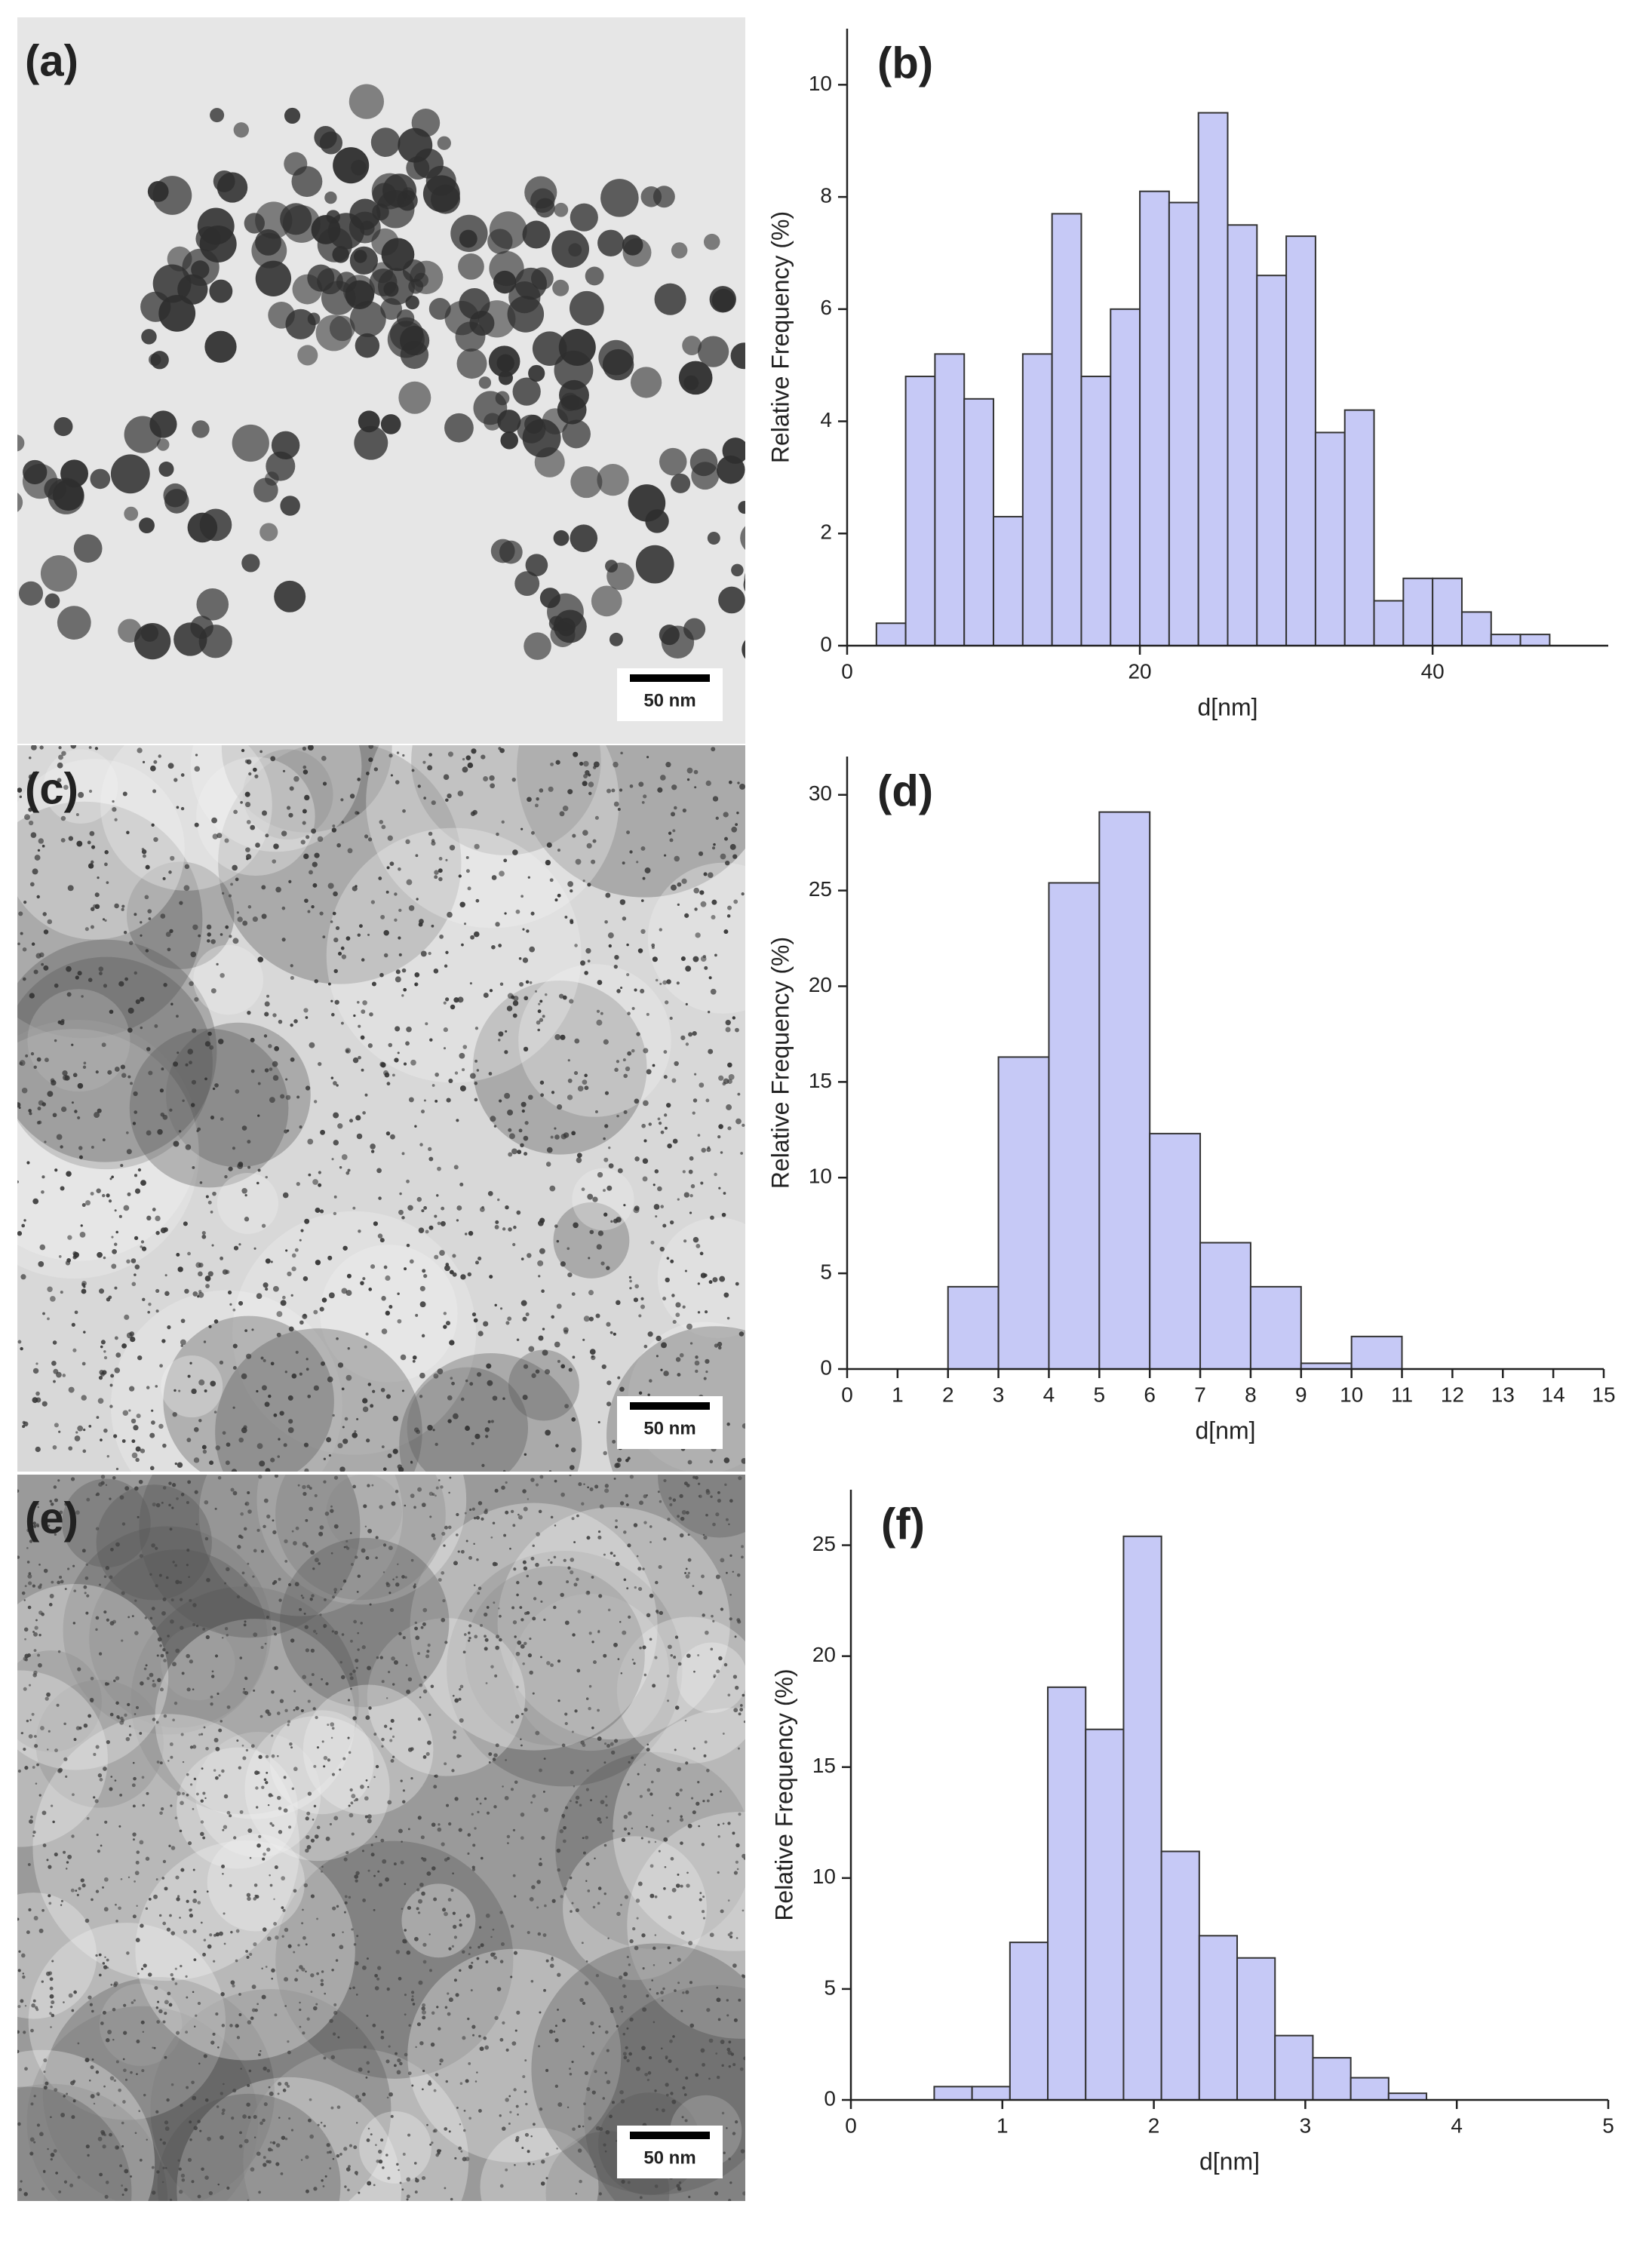 This screenshot has height=2244, width=1652. What do you see at coordinates (1150, 1394) in the screenshot?
I see `x-tick-label: 6` at bounding box center [1150, 1394].